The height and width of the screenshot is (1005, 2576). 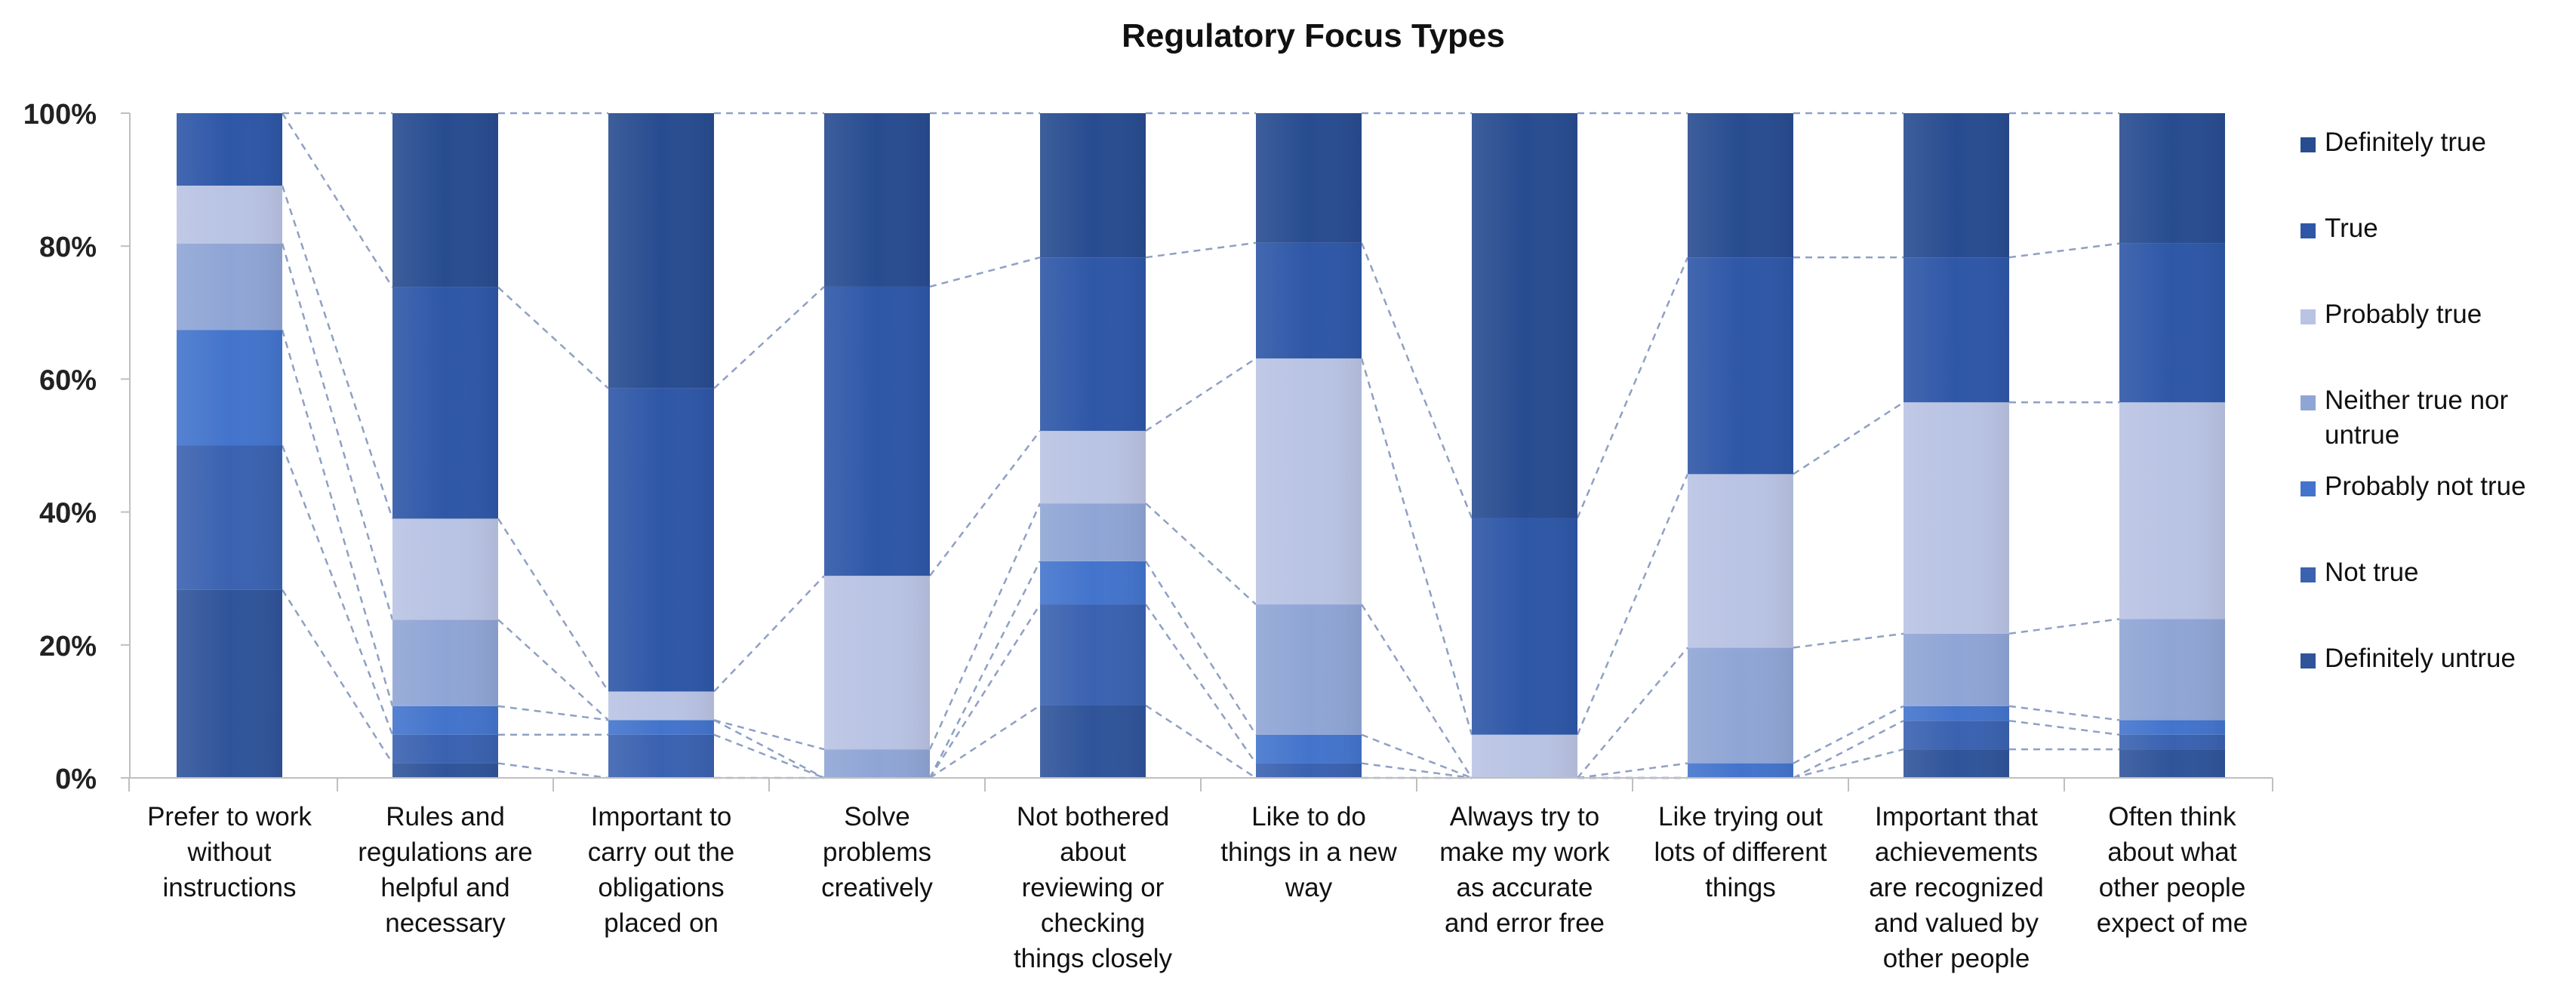 What do you see at coordinates (2417, 418) in the screenshot?
I see `legend-label: Neither true nor untrue` at bounding box center [2417, 418].